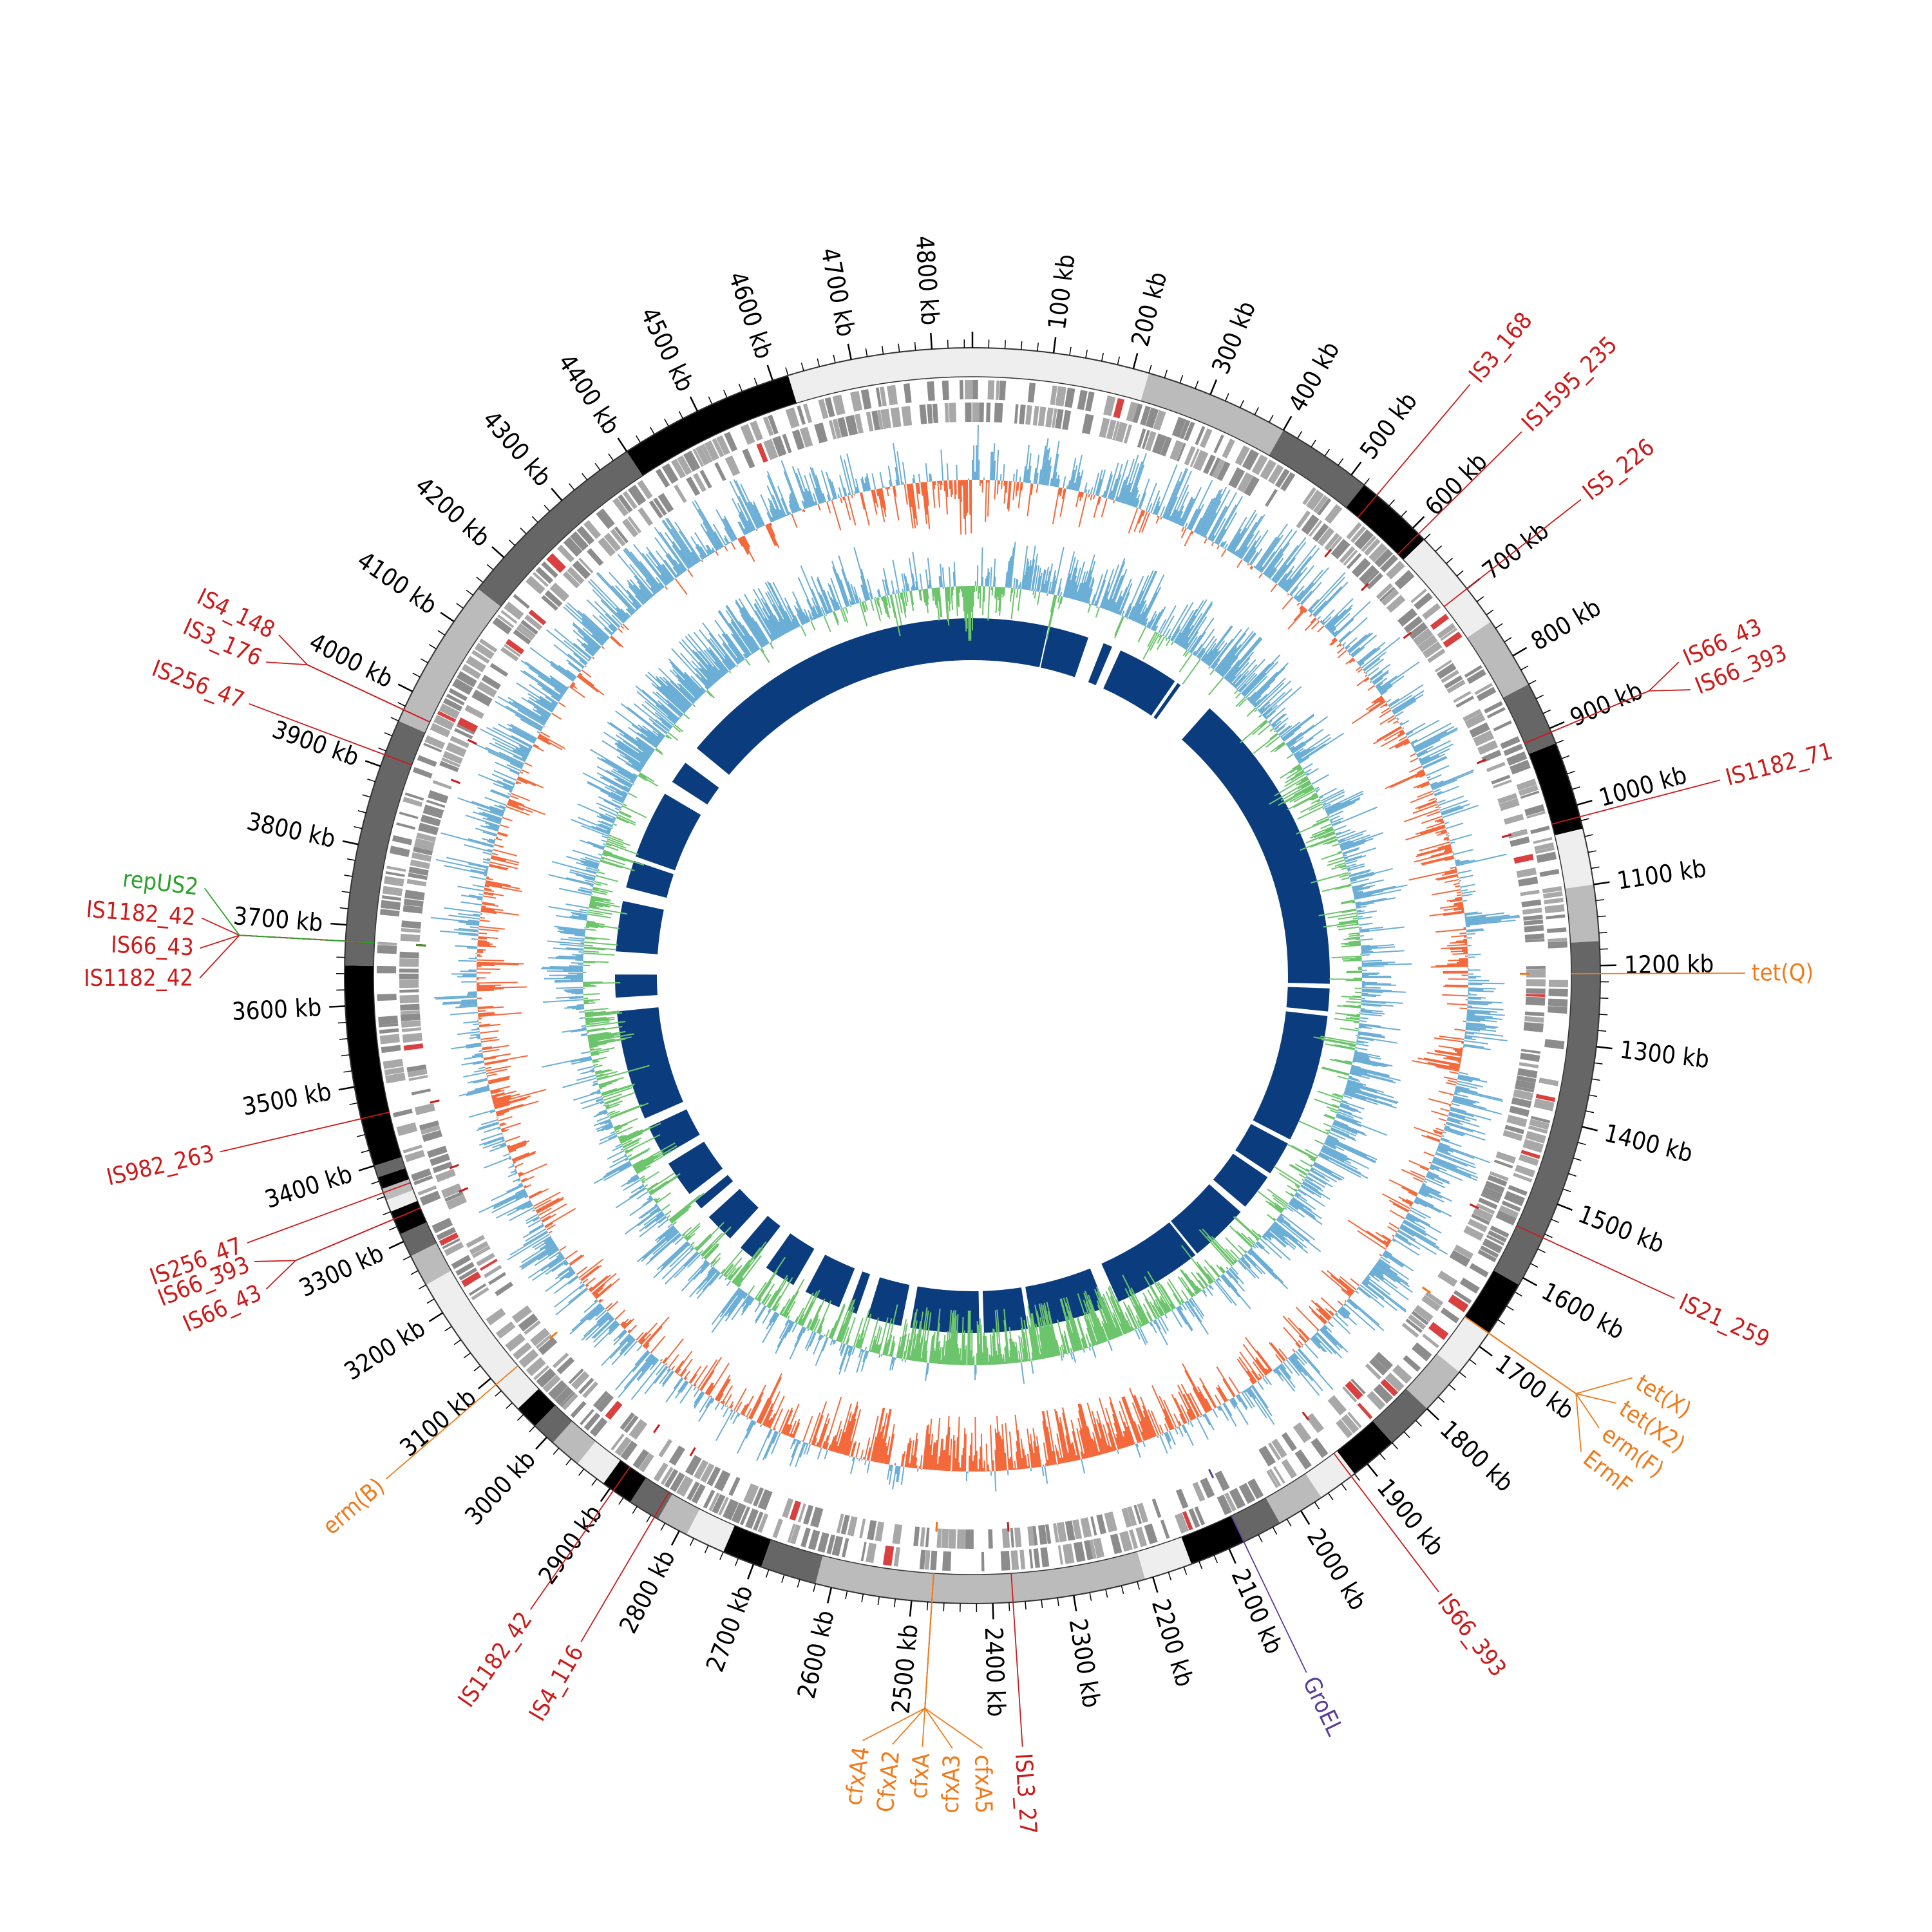 The width and height of the screenshot is (1932, 1932). I want to click on resistance-gene-label: cfxA3, so click(951, 1784).